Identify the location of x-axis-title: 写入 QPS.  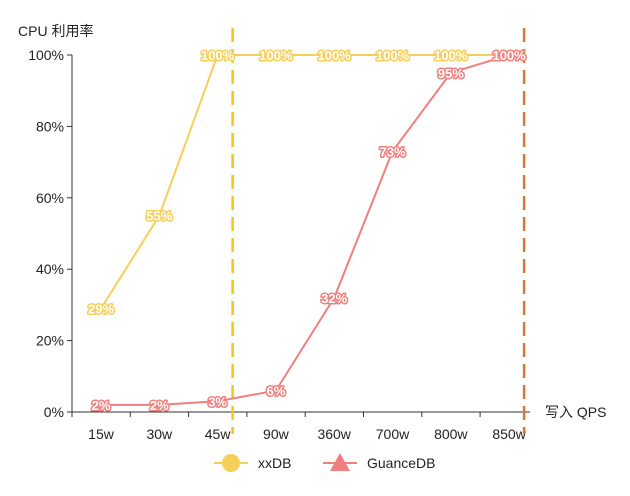
(575, 412).